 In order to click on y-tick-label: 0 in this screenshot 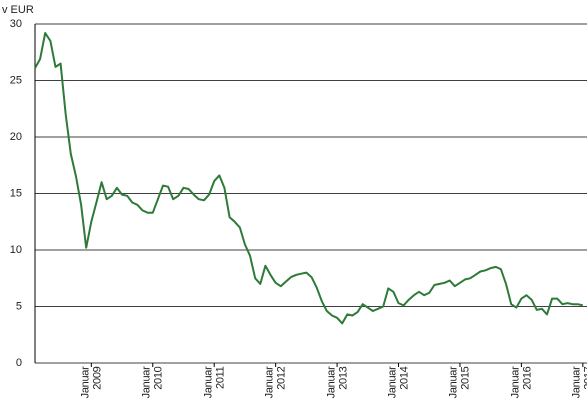, I will do `click(19, 363)`.